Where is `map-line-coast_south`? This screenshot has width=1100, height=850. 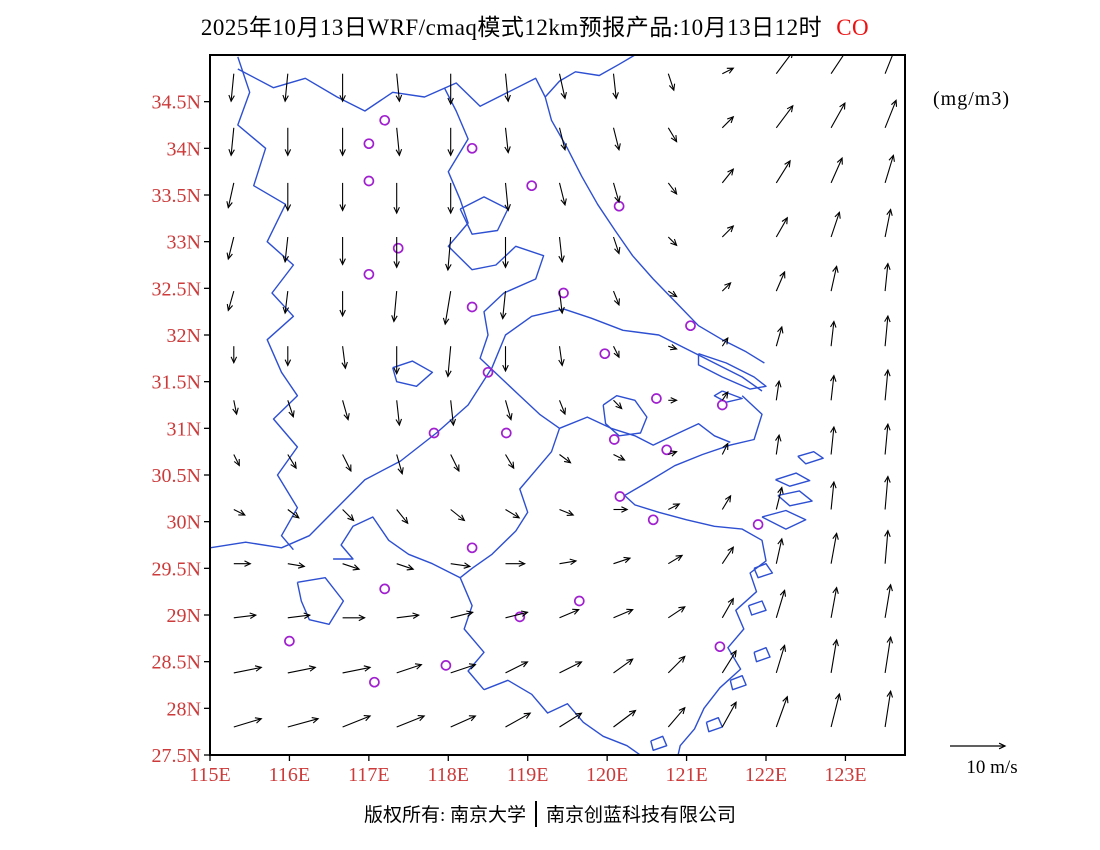
map-line-coast_south is located at coordinates (695, 575).